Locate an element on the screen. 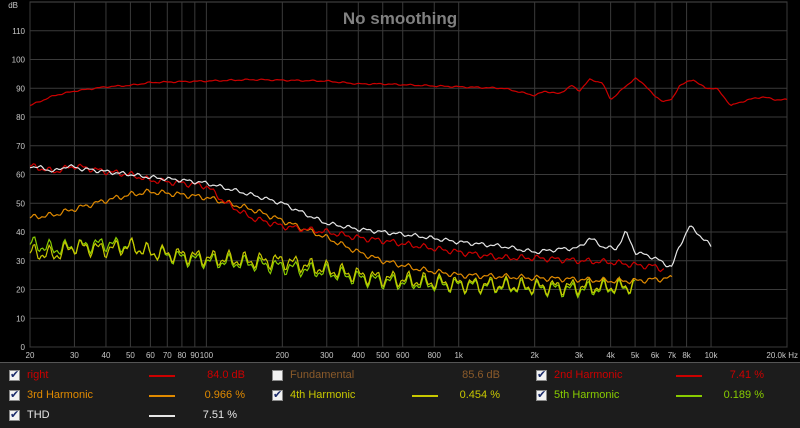 The width and height of the screenshot is (800, 428). x-tick-label: 90 is located at coordinates (194, 355).